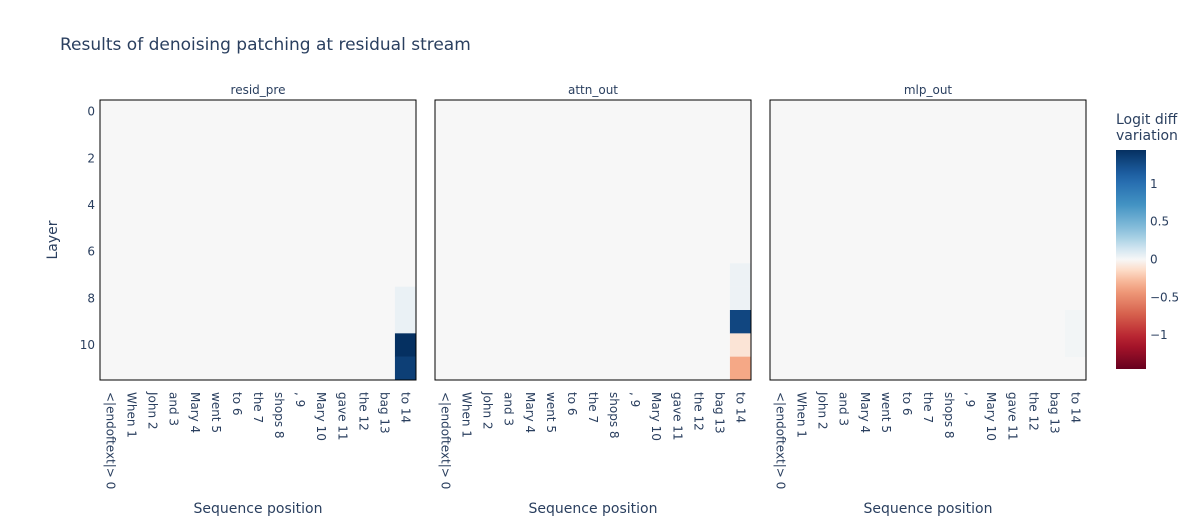 The width and height of the screenshot is (1200, 525). I want to click on y-tick-label: 10, so click(87, 345).